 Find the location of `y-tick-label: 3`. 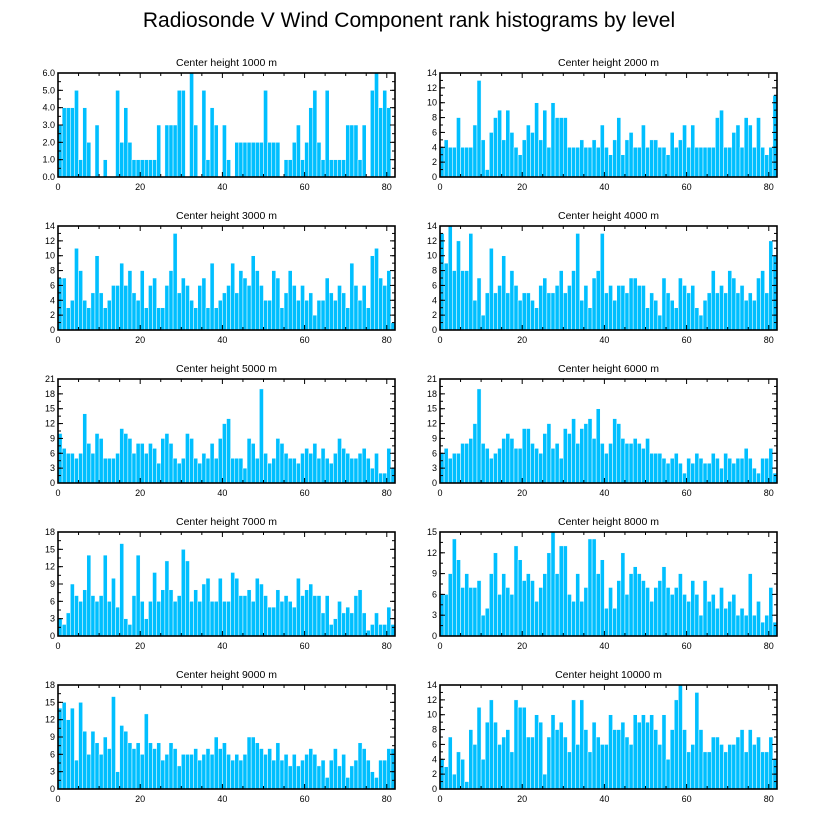

y-tick-label: 3 is located at coordinates (434, 468).